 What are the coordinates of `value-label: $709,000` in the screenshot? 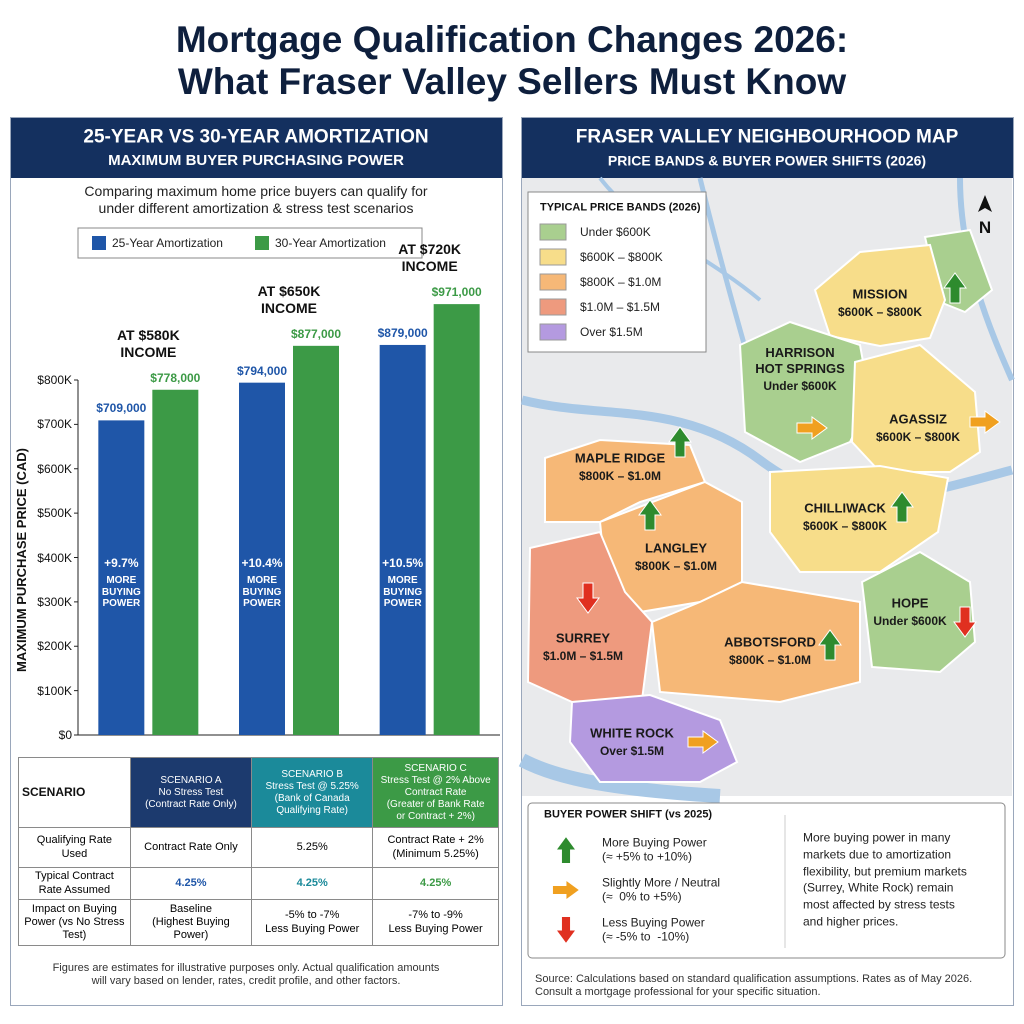 It's located at (121, 408).